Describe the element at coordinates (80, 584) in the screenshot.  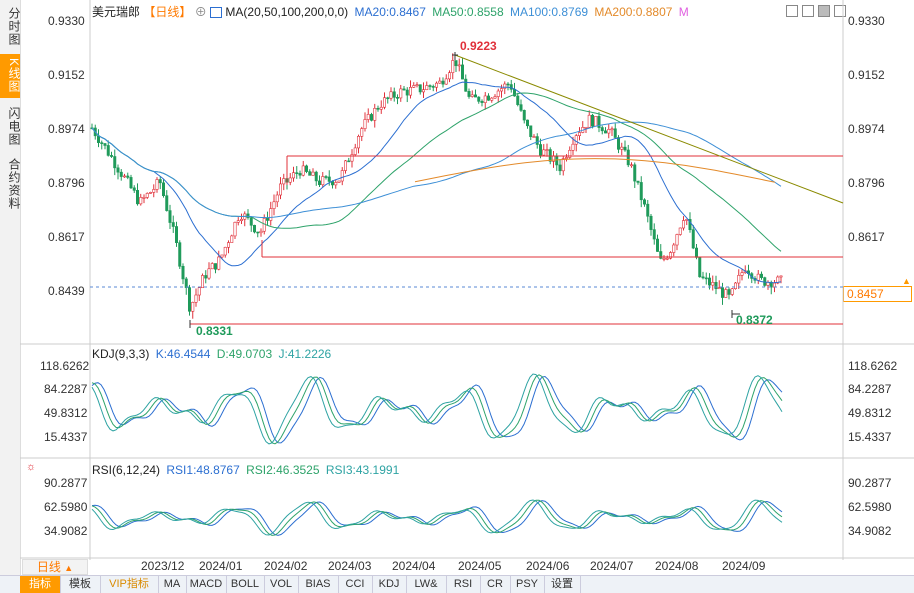
I see `tab-template: 模板` at that location.